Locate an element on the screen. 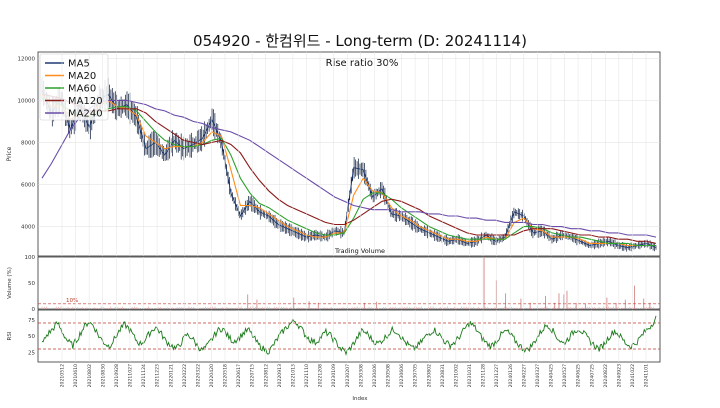 The image size is (720, 408). volume-tick-label: 100 is located at coordinates (30, 258).